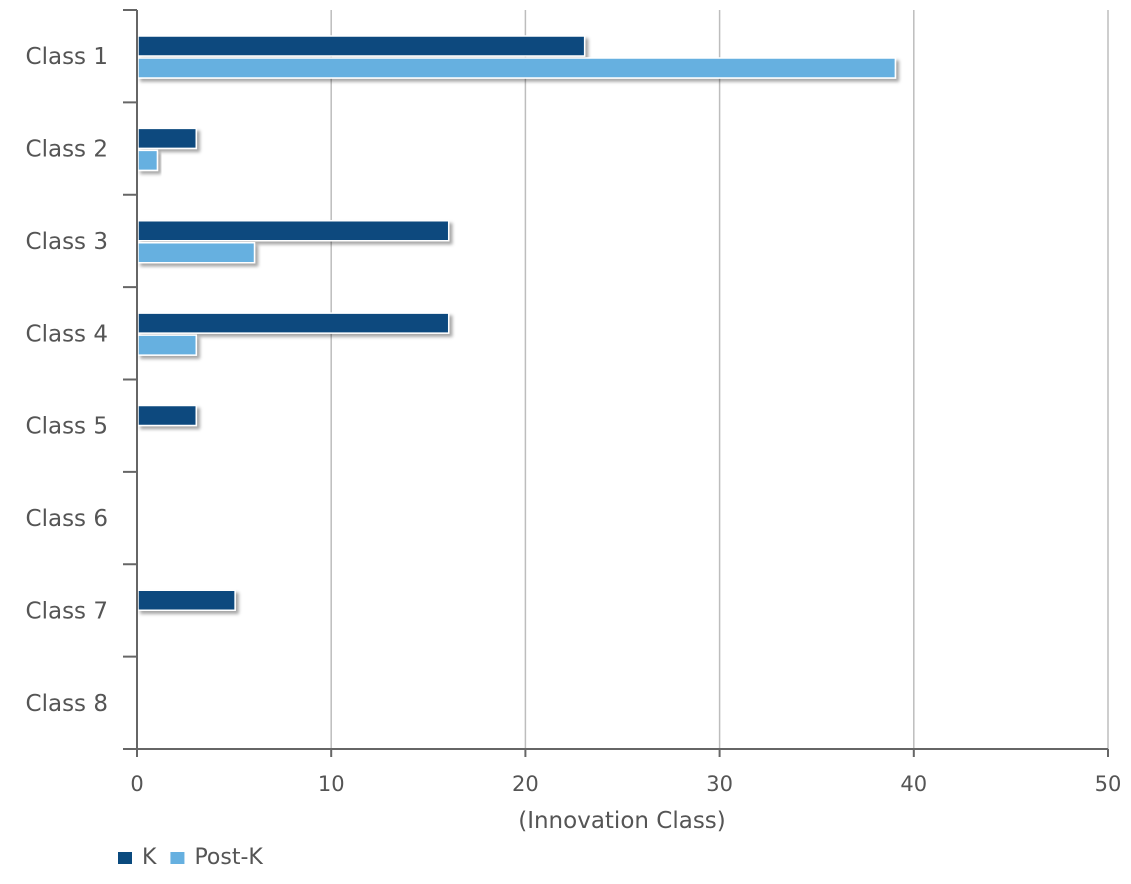  I want to click on x-tick-label: 20, so click(525, 784).